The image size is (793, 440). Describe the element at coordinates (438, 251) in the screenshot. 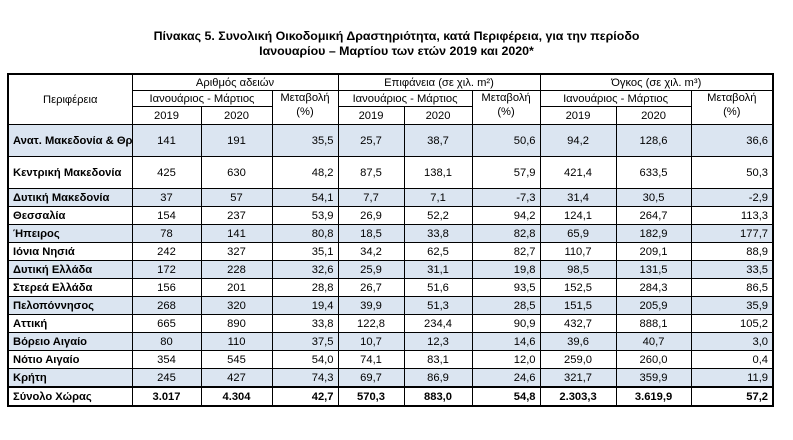

I see `cell-area-2020: 62,5` at that location.